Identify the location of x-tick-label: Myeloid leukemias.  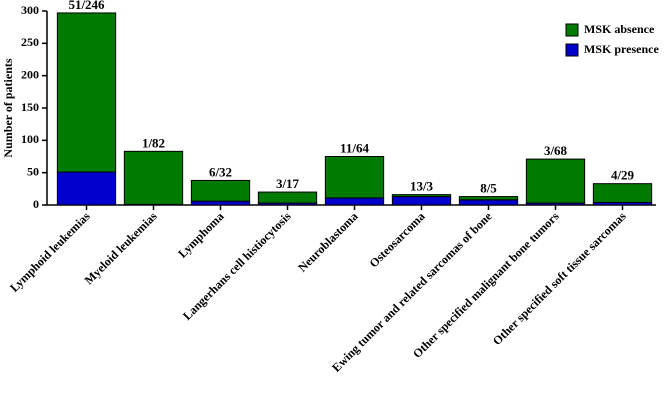
(121, 248).